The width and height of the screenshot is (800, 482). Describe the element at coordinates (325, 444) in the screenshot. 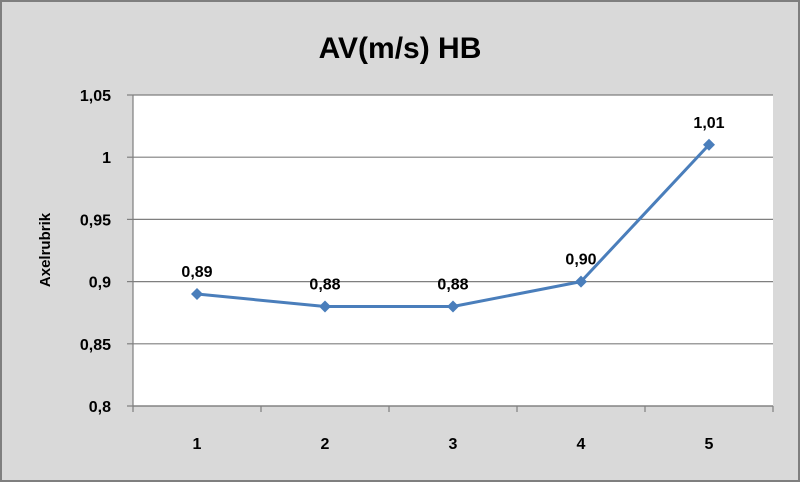

I see `x-tick-label: 2` at that location.